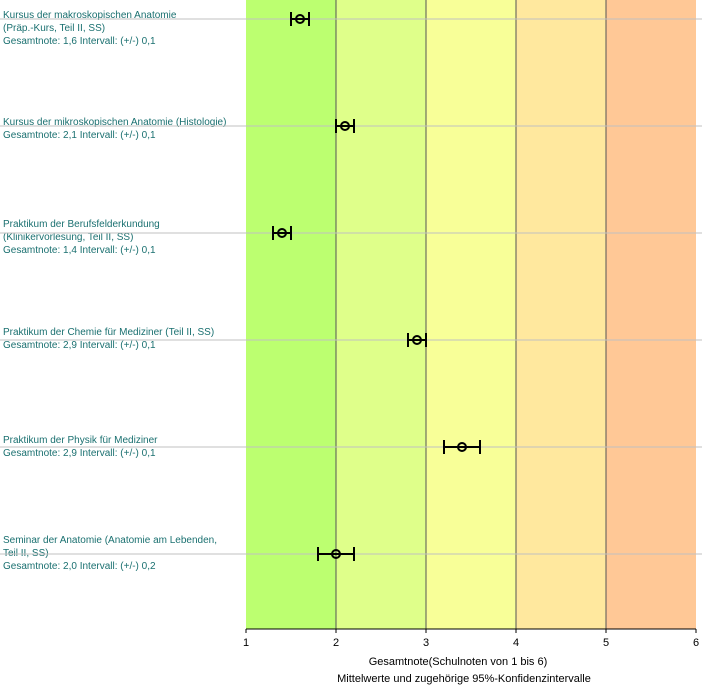 This screenshot has width=702, height=689. I want to click on x-tick-label: 4, so click(516, 643).